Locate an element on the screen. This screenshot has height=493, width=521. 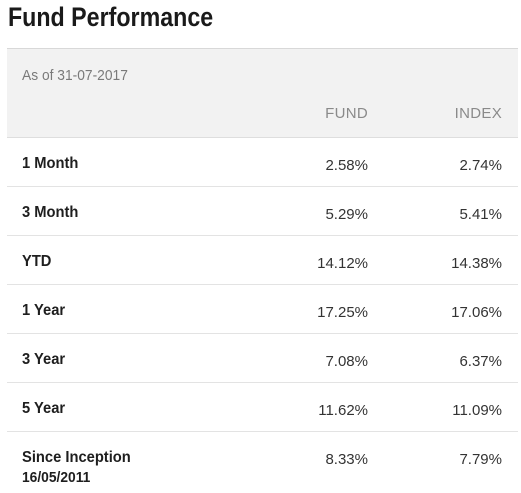
index-value: 7.79% is located at coordinates (480, 459).